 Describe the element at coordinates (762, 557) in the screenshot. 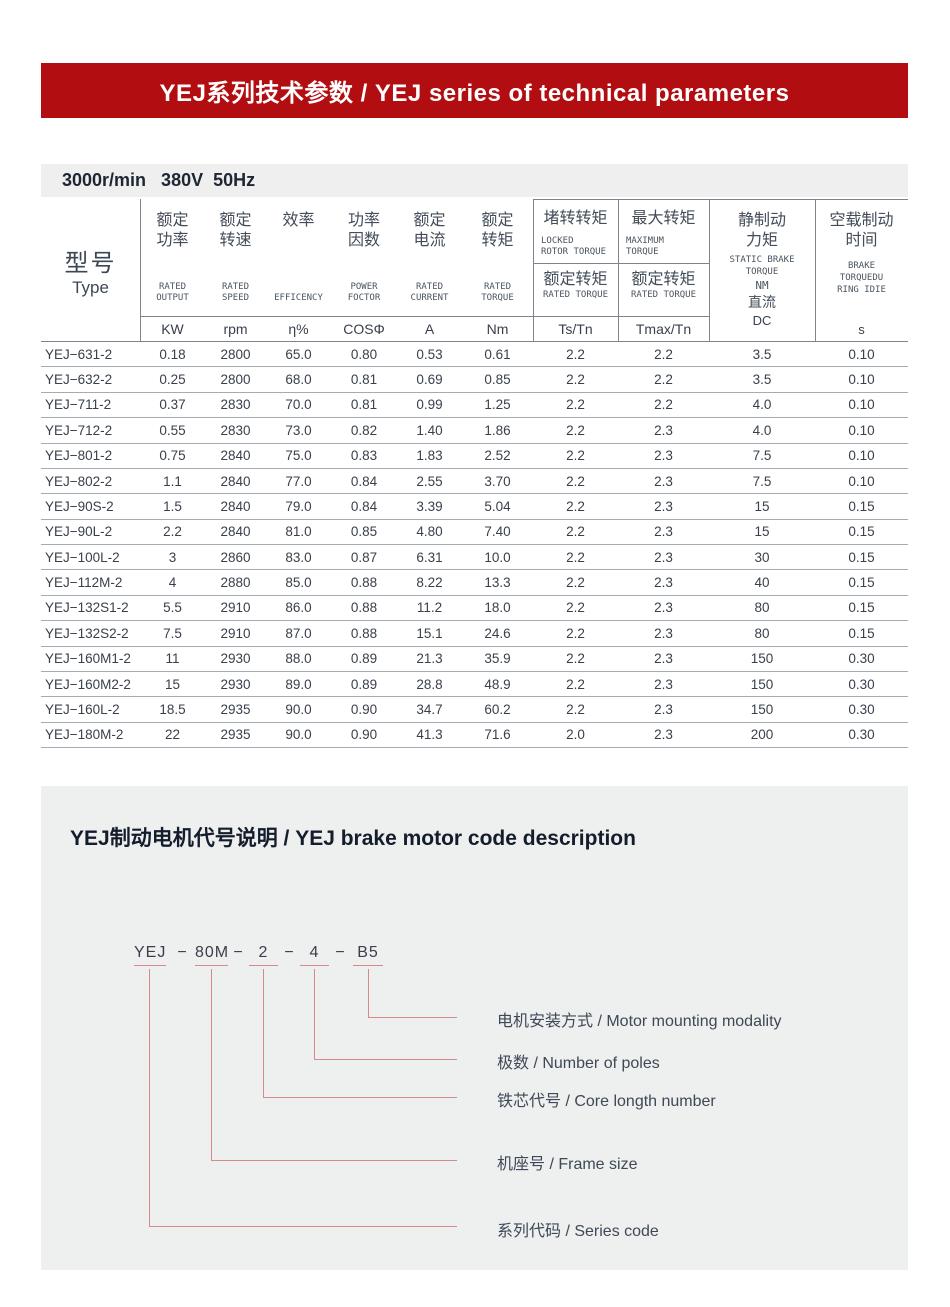

I see `value-cell: 30` at that location.